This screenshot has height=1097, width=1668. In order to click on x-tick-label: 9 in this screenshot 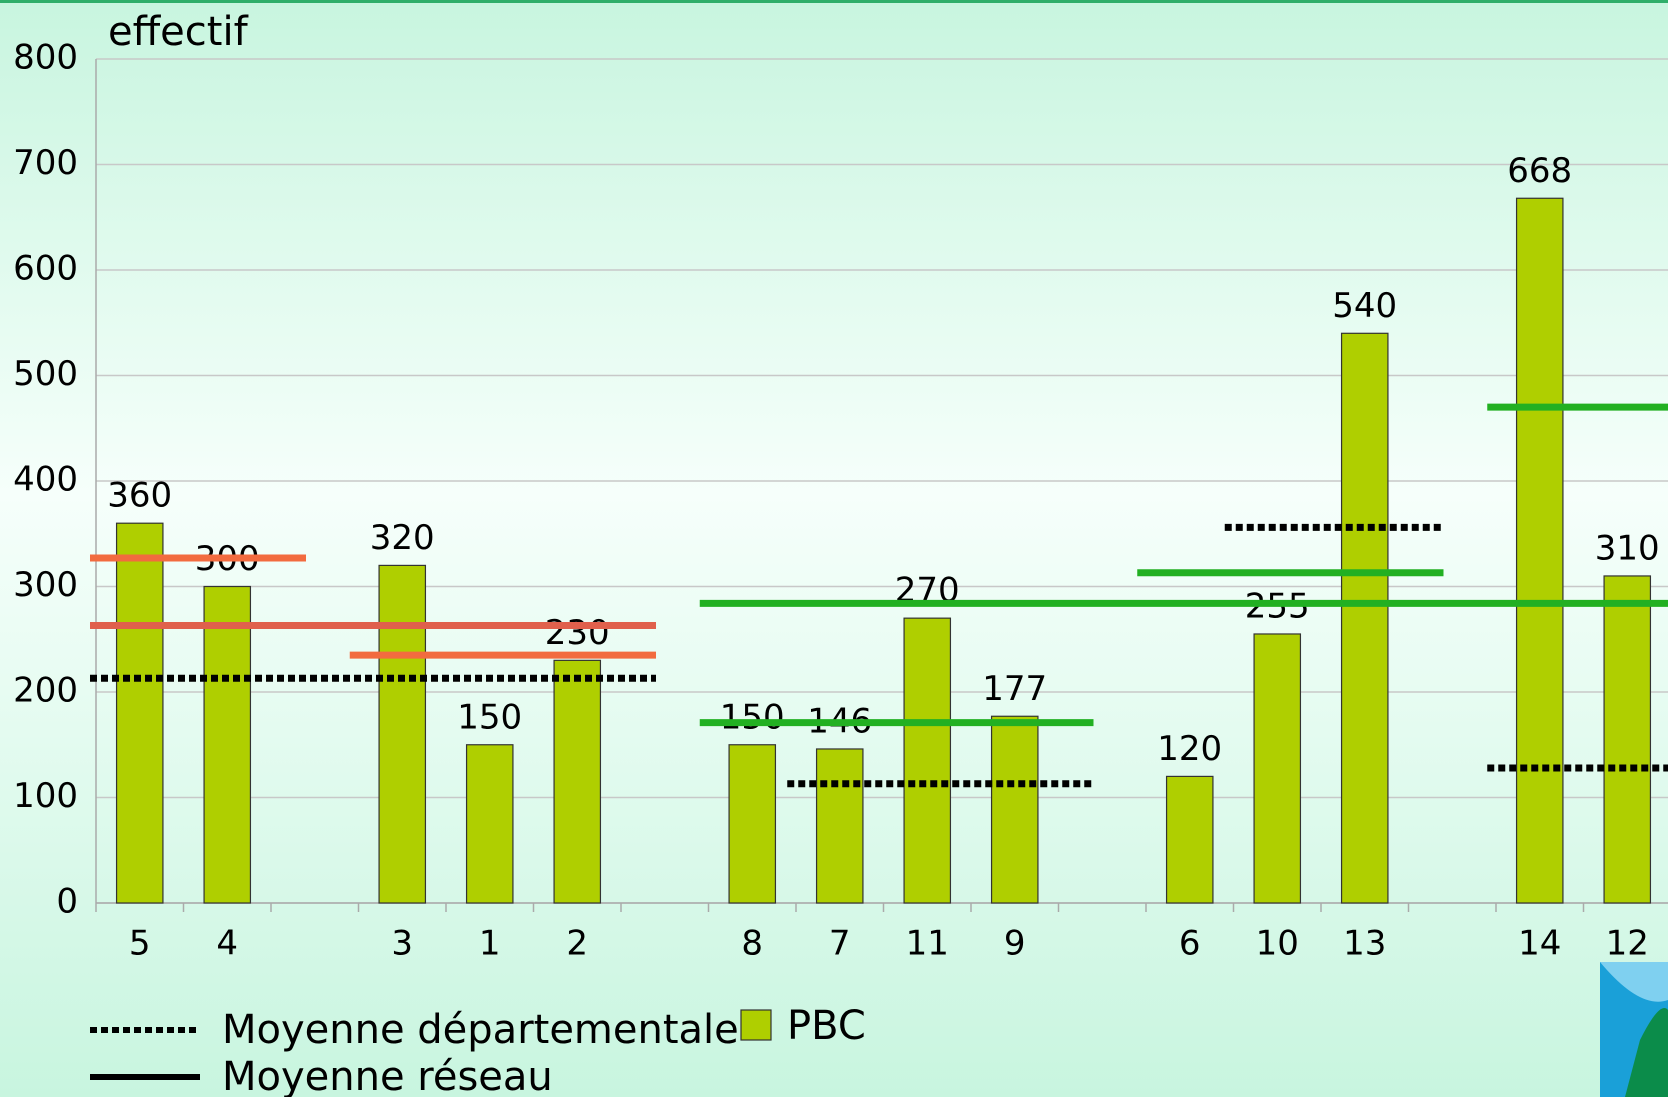, I will do `click(1015, 944)`.